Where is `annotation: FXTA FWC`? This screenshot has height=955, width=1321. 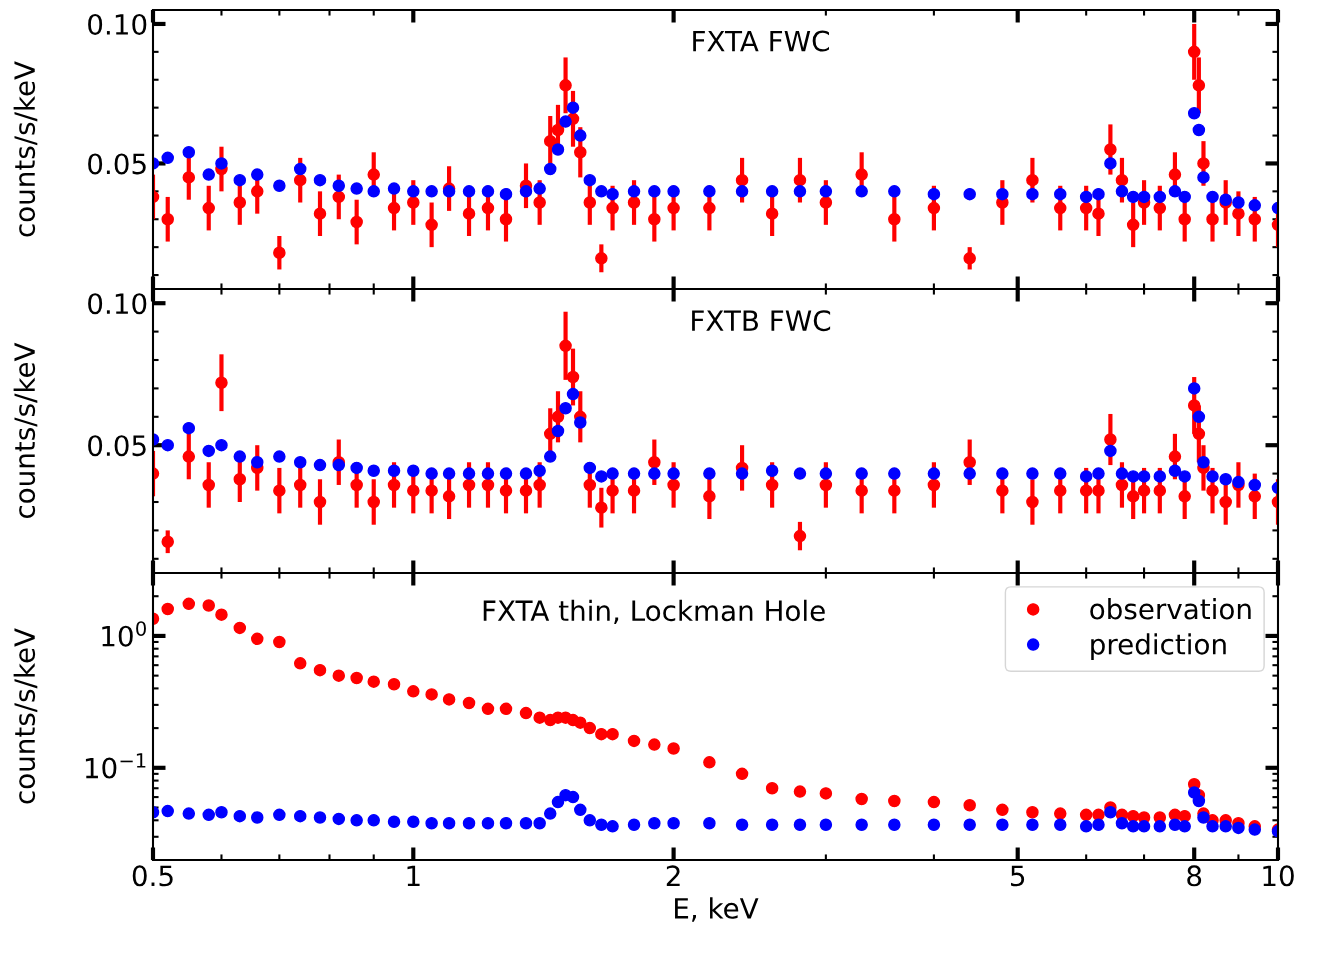 annotation: FXTA FWC is located at coordinates (761, 41).